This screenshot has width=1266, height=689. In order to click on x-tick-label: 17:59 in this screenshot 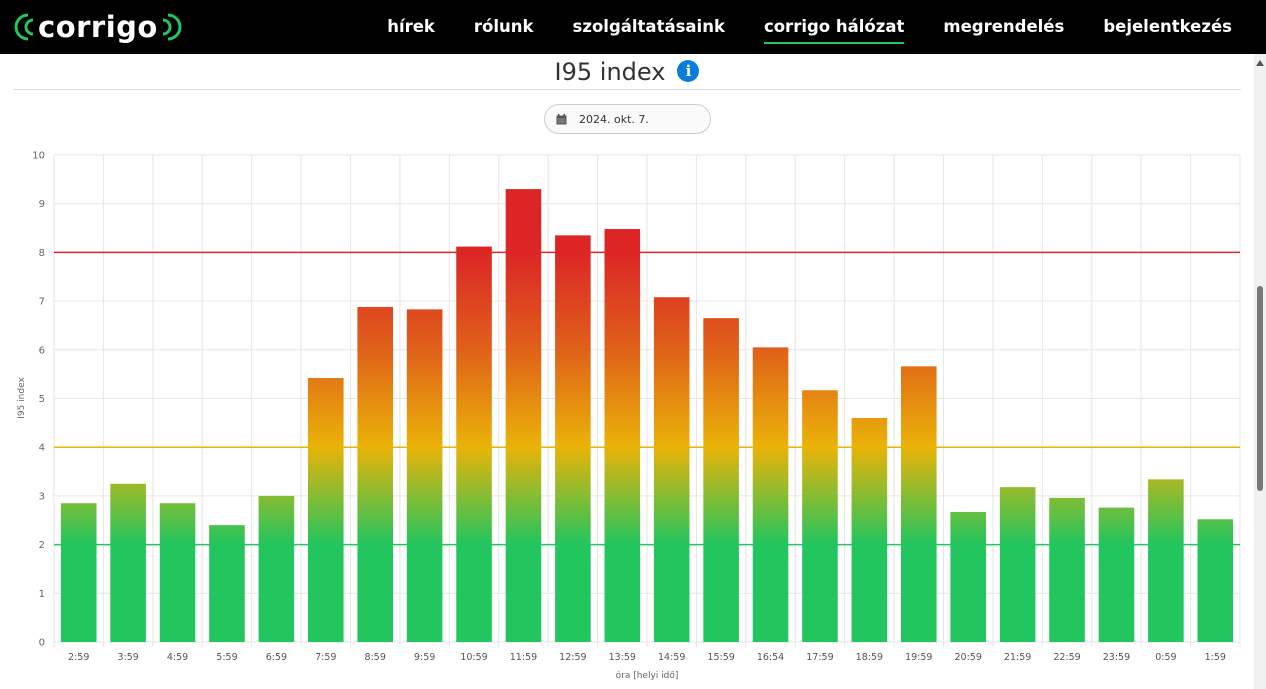, I will do `click(819, 657)`.